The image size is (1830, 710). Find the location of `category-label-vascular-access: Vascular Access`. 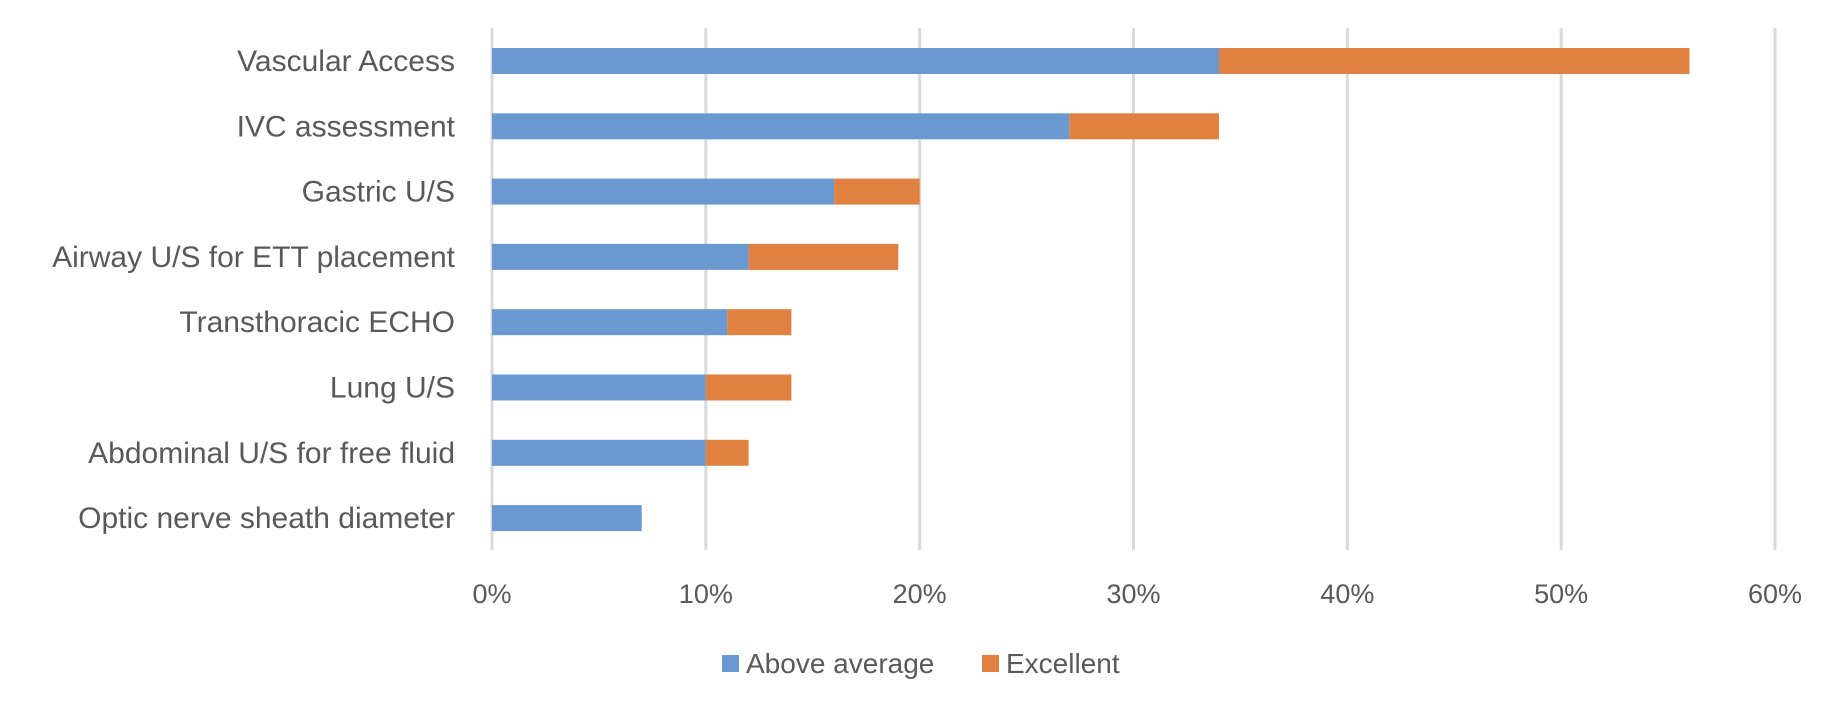

category-label-vascular-access: Vascular Access is located at coordinates (346, 61).